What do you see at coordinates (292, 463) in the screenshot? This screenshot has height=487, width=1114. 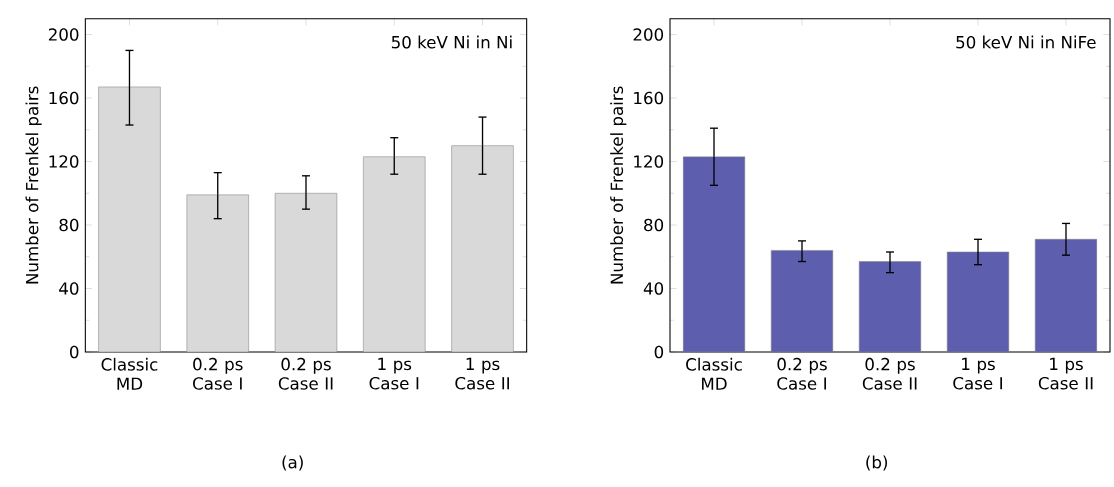 I see `text: (a)` at bounding box center [292, 463].